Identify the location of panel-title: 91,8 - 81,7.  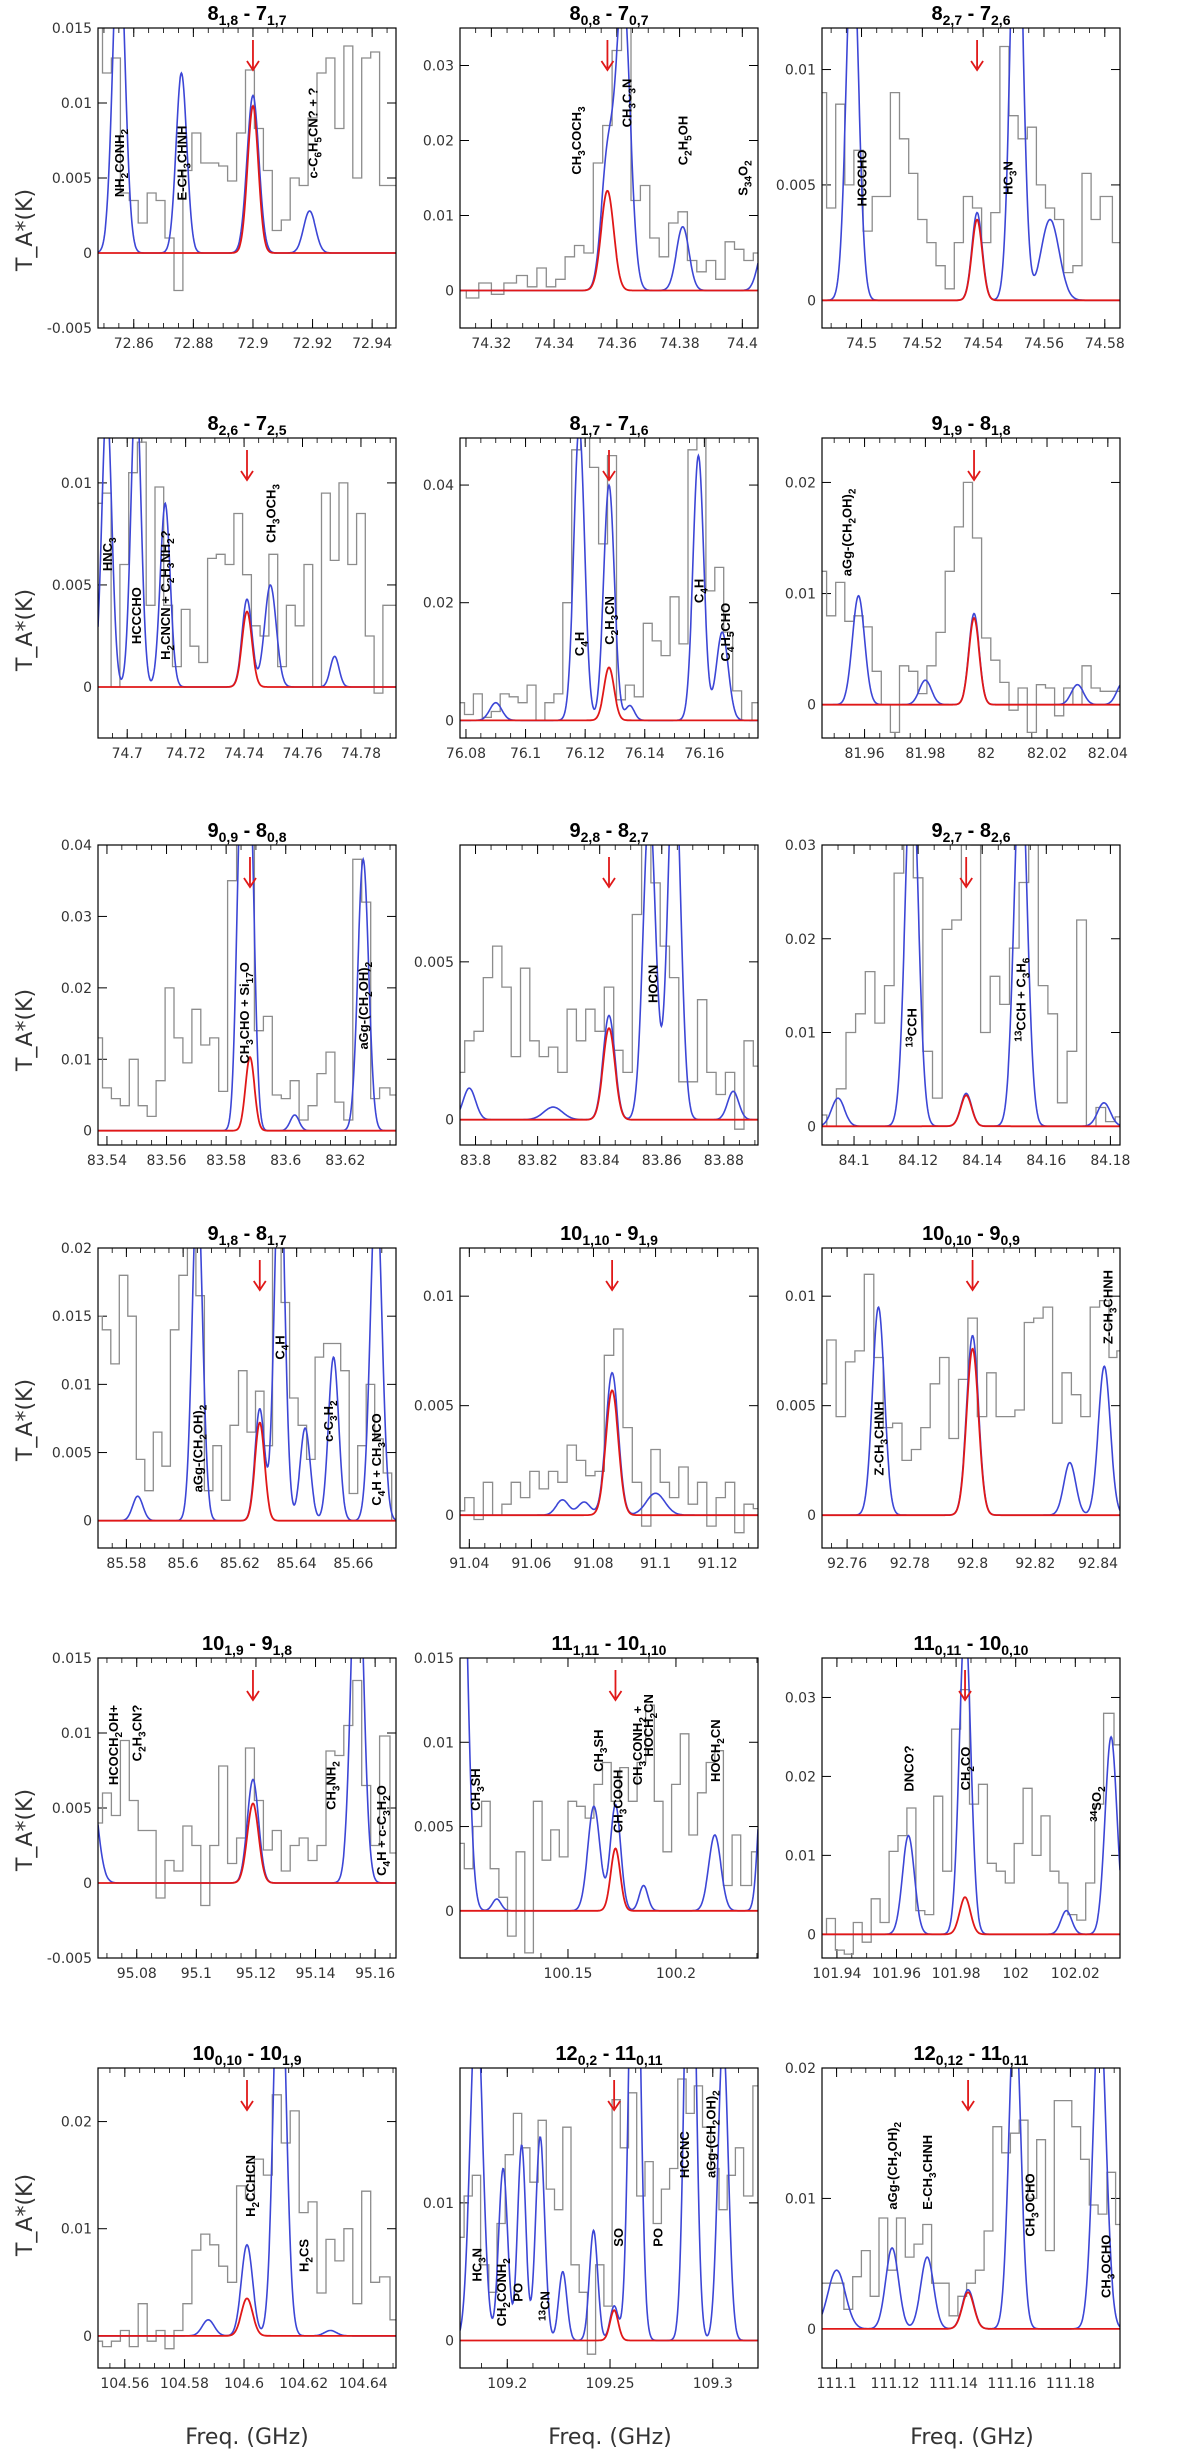
(247, 1235).